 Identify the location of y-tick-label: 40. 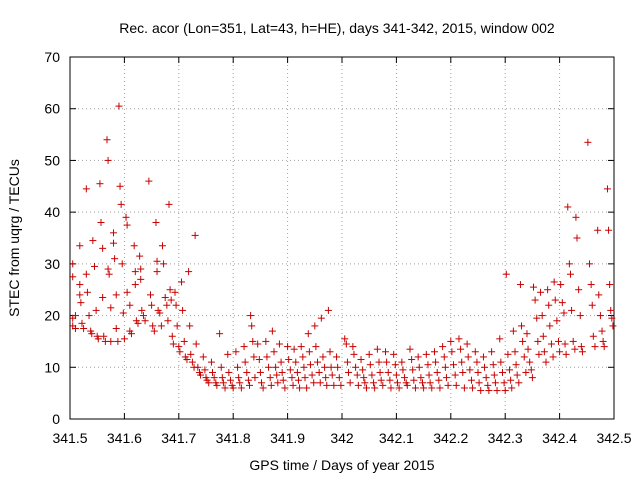
(52, 212).